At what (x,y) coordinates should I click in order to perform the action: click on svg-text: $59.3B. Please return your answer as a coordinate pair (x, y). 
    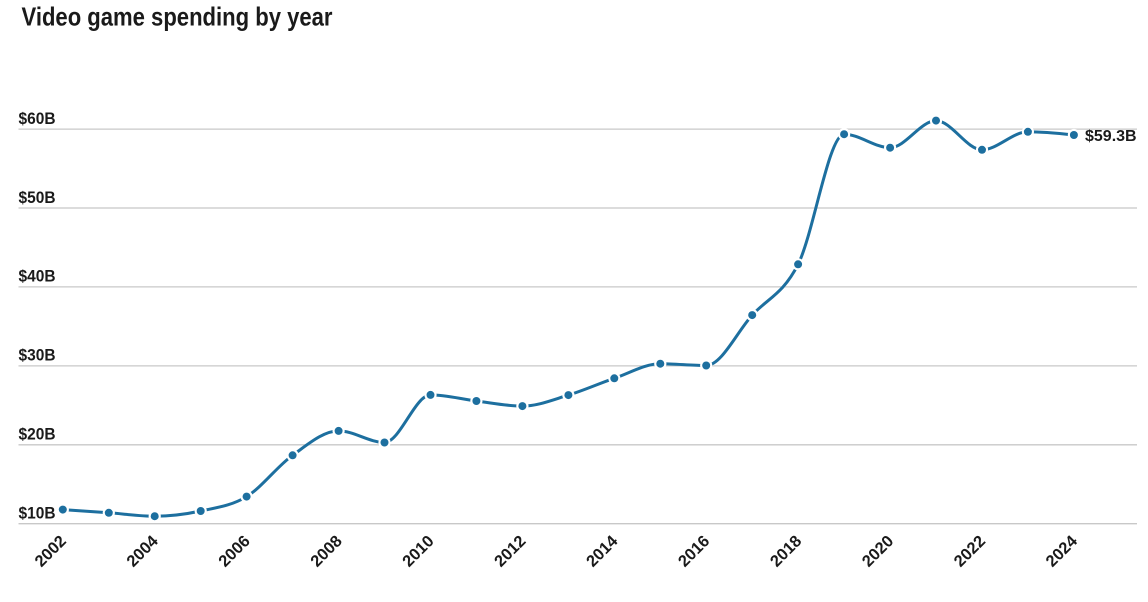
    Looking at the image, I should click on (1111, 136).